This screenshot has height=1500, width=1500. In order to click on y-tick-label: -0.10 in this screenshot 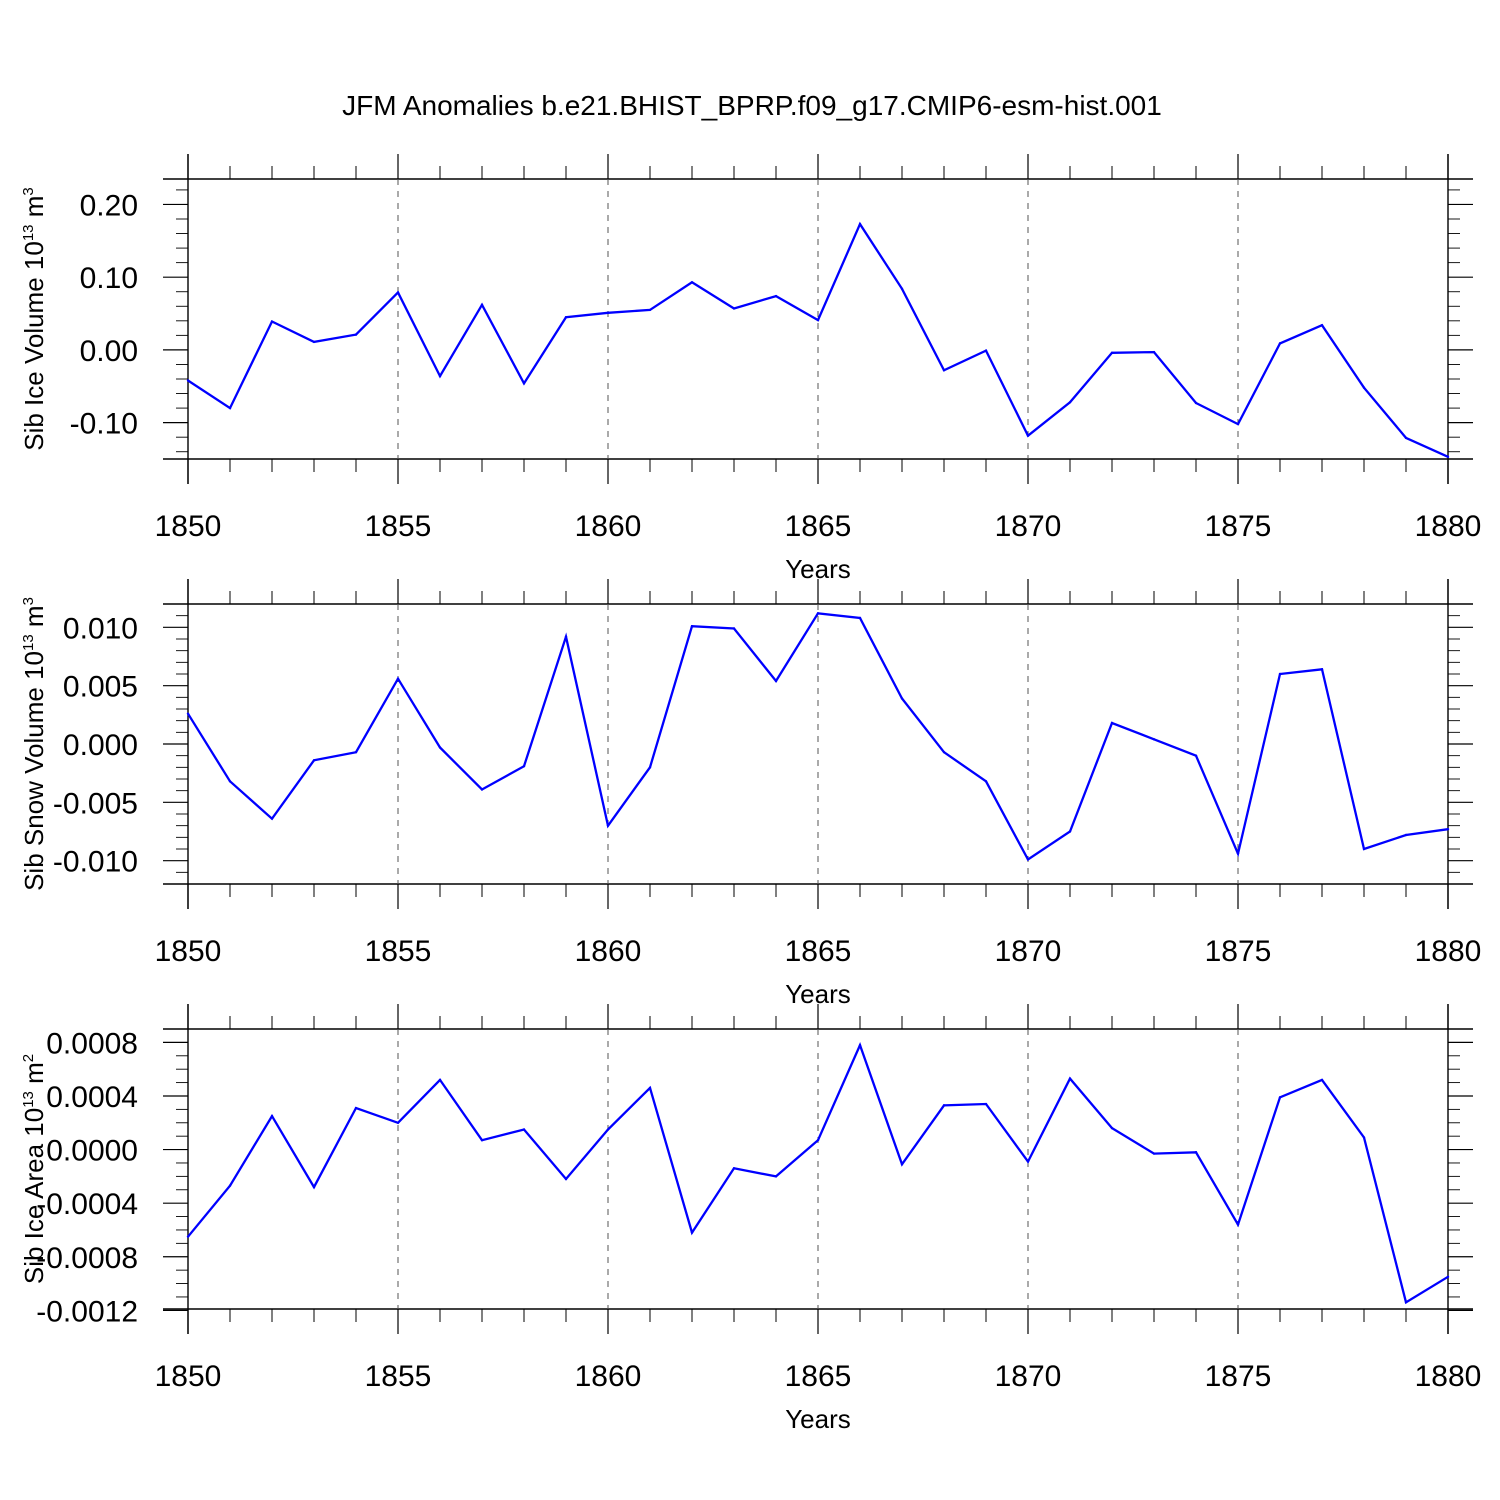, I will do `click(104, 424)`.